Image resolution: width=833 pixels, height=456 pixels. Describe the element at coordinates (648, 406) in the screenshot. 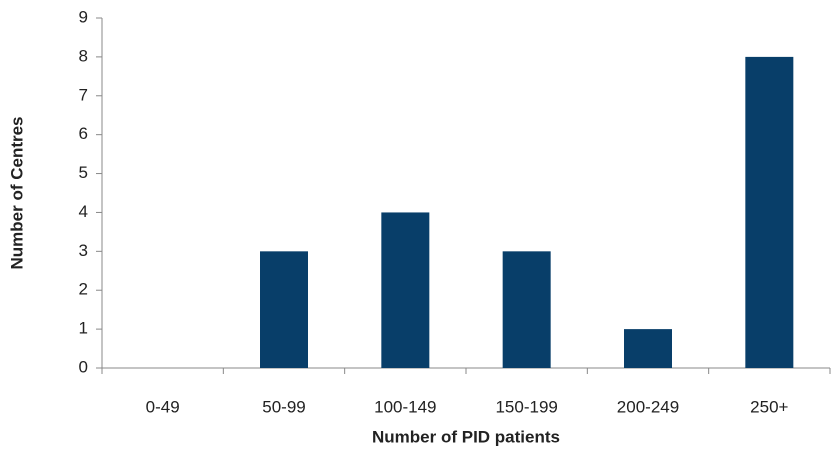

I see `x-tick-label: 200-249` at that location.